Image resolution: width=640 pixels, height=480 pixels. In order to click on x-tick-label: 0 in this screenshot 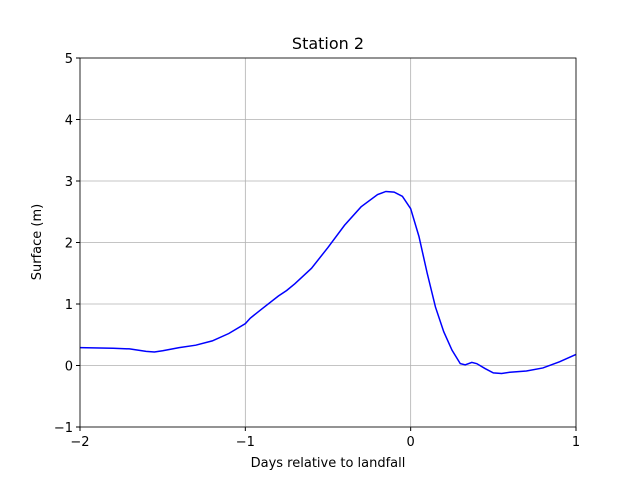, I will do `click(411, 442)`.